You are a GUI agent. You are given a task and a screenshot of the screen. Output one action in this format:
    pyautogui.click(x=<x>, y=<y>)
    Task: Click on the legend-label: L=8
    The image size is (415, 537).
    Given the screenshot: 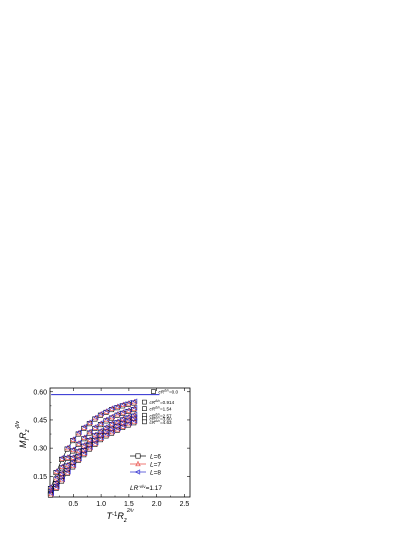 What is the action you would take?
    pyautogui.click(x=155, y=473)
    